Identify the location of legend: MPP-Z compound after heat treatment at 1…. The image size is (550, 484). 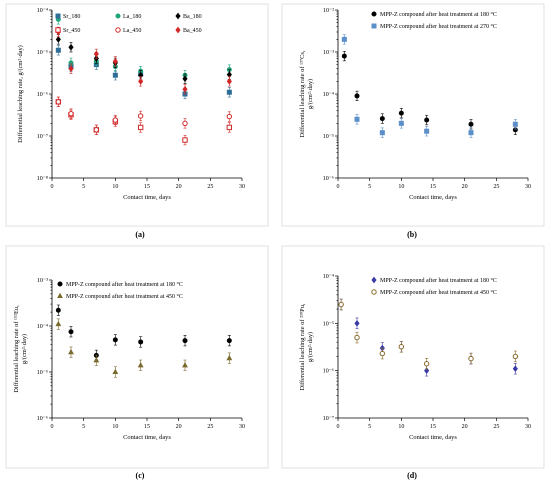
(434, 20).